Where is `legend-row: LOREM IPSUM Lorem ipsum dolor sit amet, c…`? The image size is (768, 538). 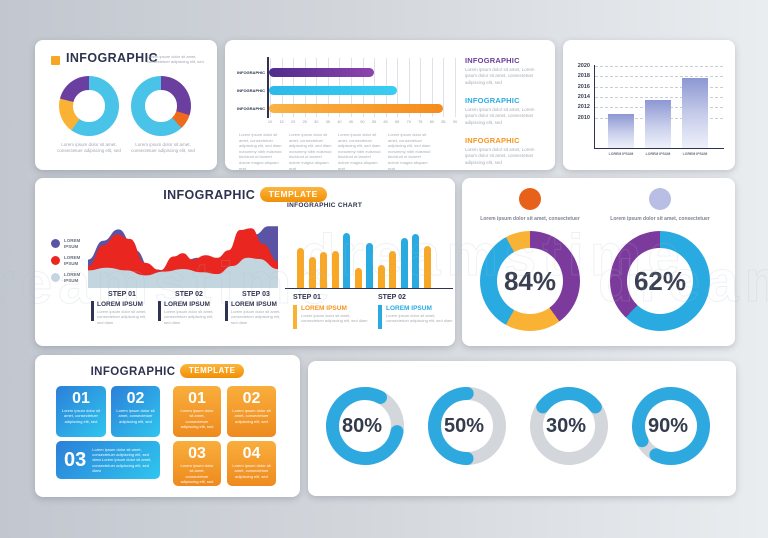
legend-row: LOREM IPSUM Lorem ipsum dolor sit amet, c… is located at coordinates (332, 317).